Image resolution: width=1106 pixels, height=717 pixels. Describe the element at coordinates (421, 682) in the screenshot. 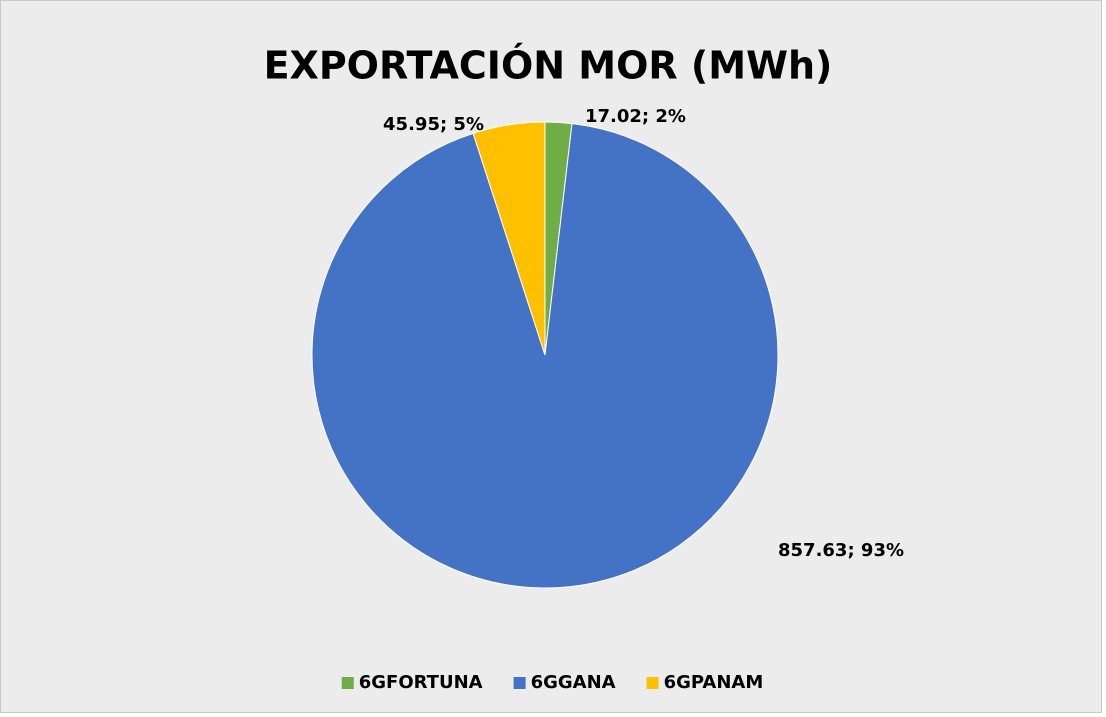

I see `legend-label: 6GFORTUNA` at that location.